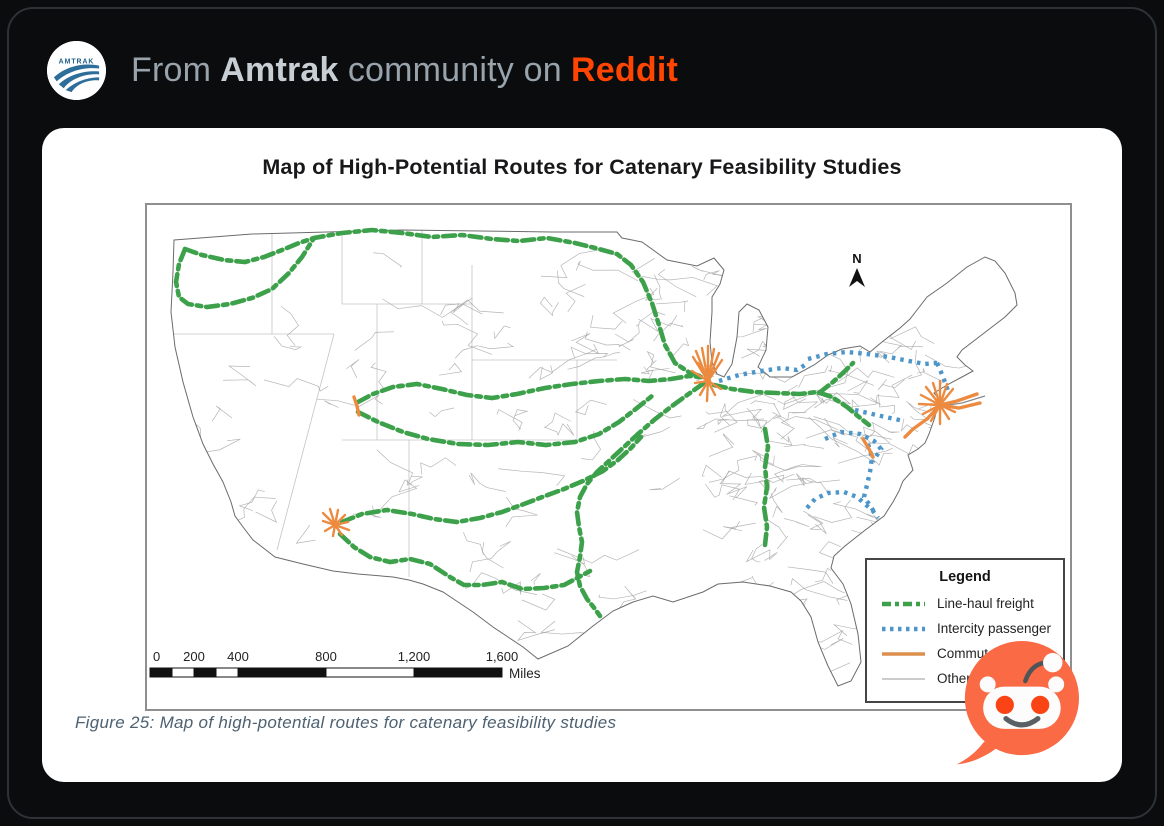 The width and height of the screenshot is (1164, 826). I want to click on legend-item-passenger: Intercity passenger, so click(965, 628).